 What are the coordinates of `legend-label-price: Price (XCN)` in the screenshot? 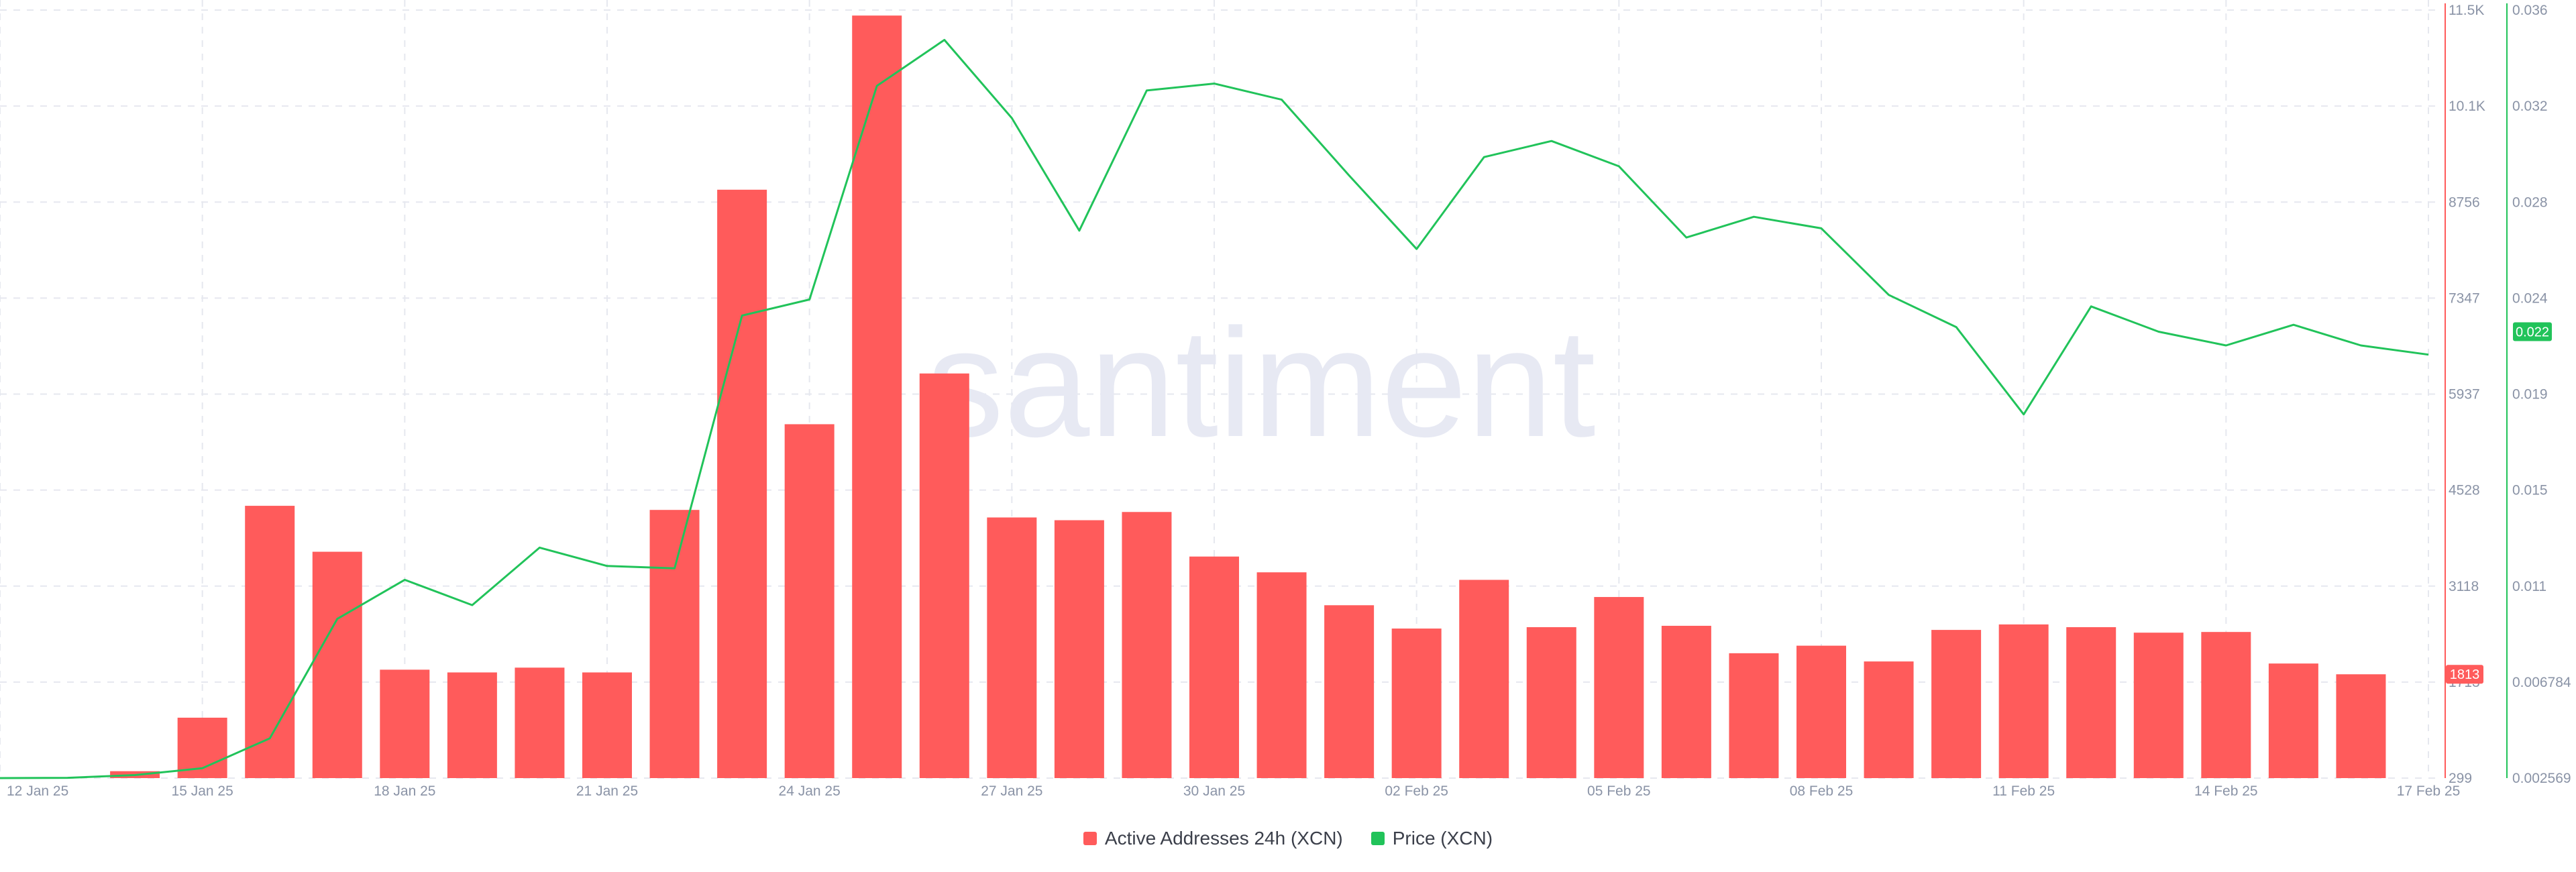 It's located at (1442, 839).